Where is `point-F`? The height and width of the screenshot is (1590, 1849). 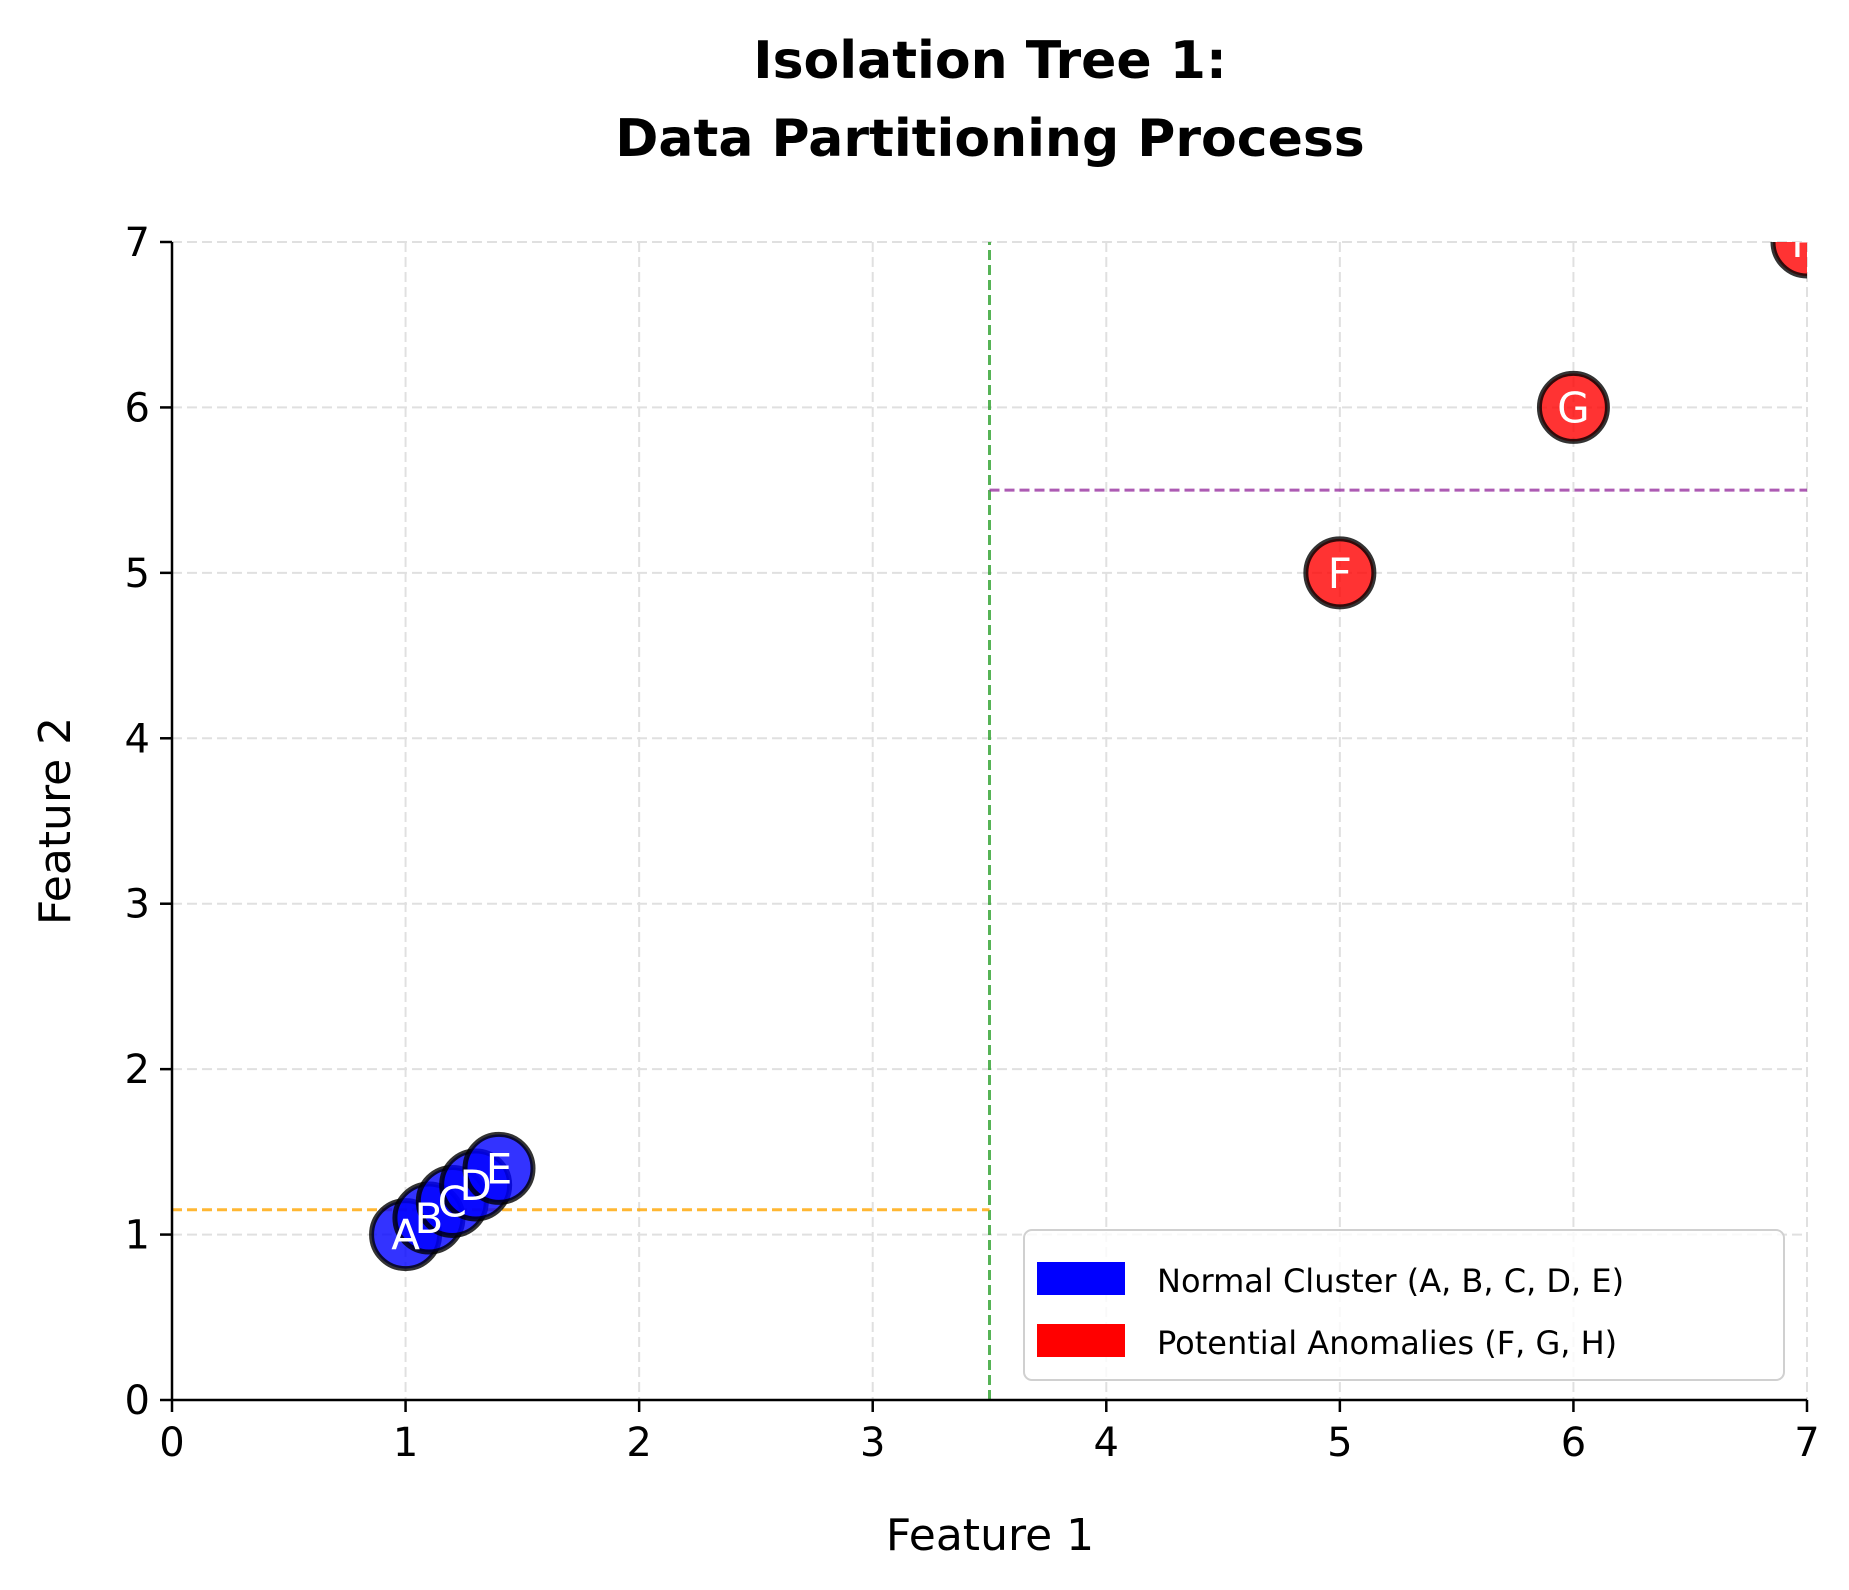 point-F is located at coordinates (1340, 573).